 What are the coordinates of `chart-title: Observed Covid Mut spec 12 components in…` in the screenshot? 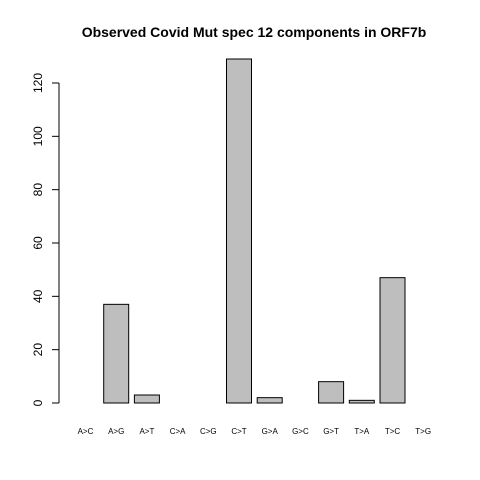 It's located at (254, 32).